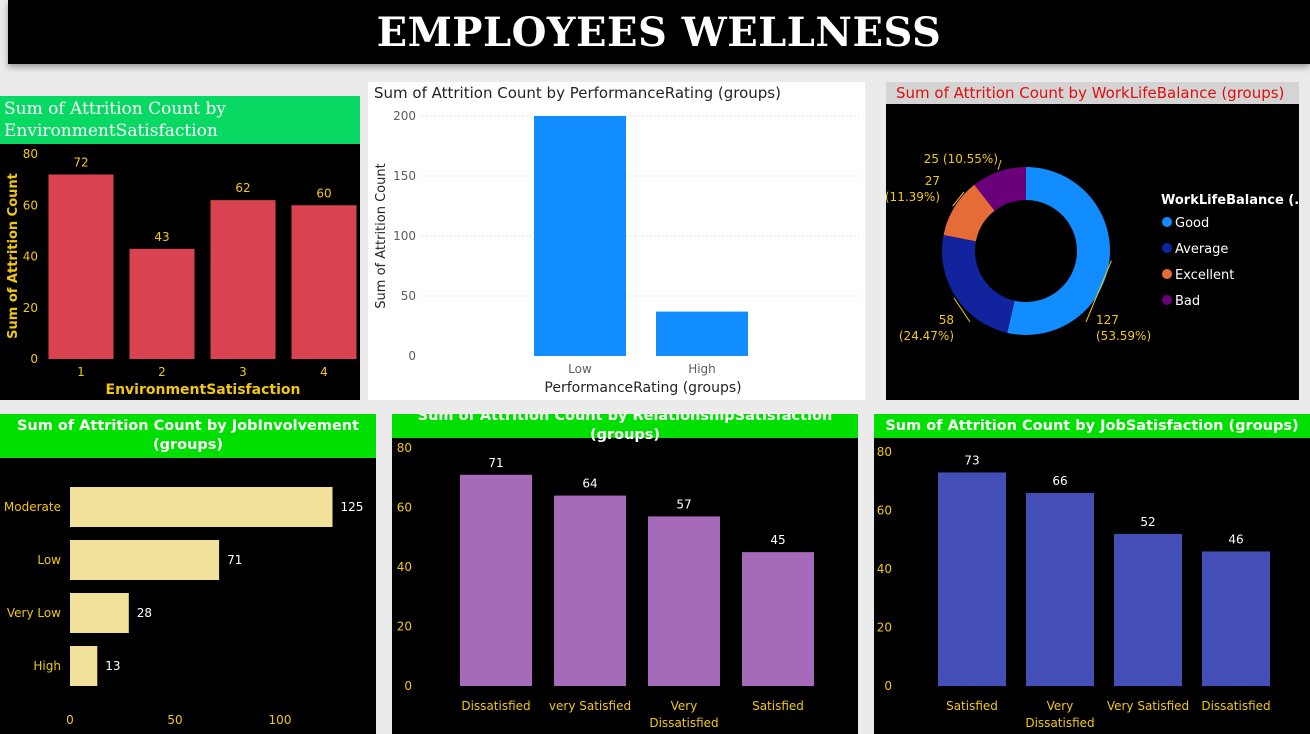  I want to click on x-tick-label: 0, so click(70, 720).